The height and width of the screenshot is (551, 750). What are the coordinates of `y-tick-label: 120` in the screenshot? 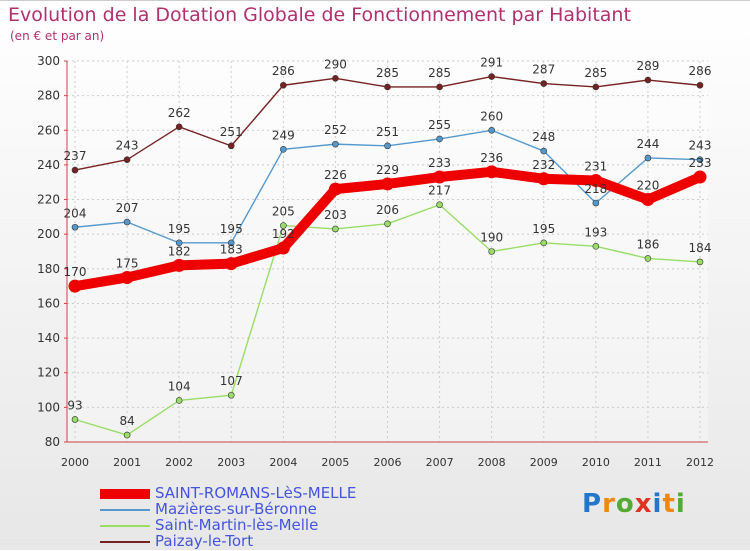 It's located at (48, 373).